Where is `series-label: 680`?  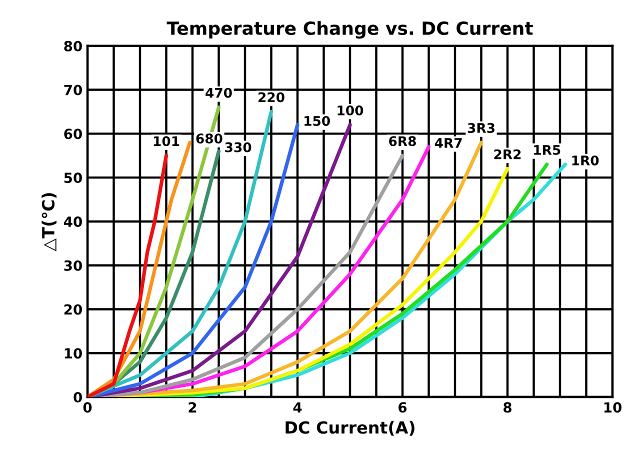 series-label: 680 is located at coordinates (209, 139).